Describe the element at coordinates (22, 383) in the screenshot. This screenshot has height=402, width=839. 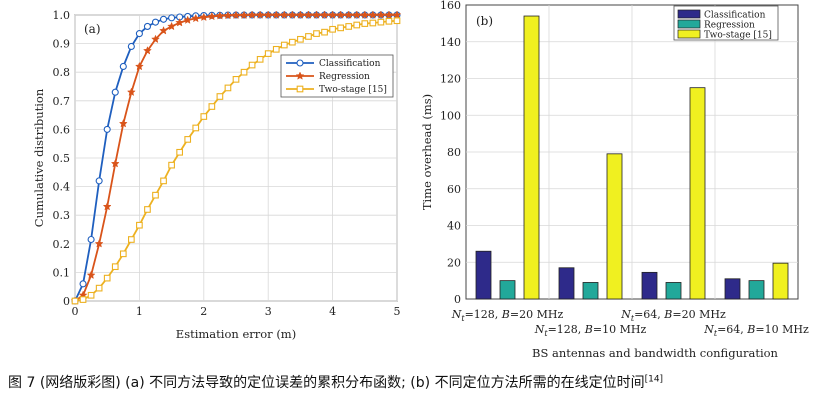
I see `caption-label: 图 7` at that location.